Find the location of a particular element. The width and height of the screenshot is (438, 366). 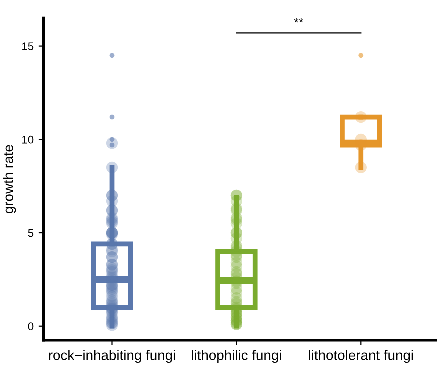

x-tick-label: lithophilic fungi is located at coordinates (237, 357).